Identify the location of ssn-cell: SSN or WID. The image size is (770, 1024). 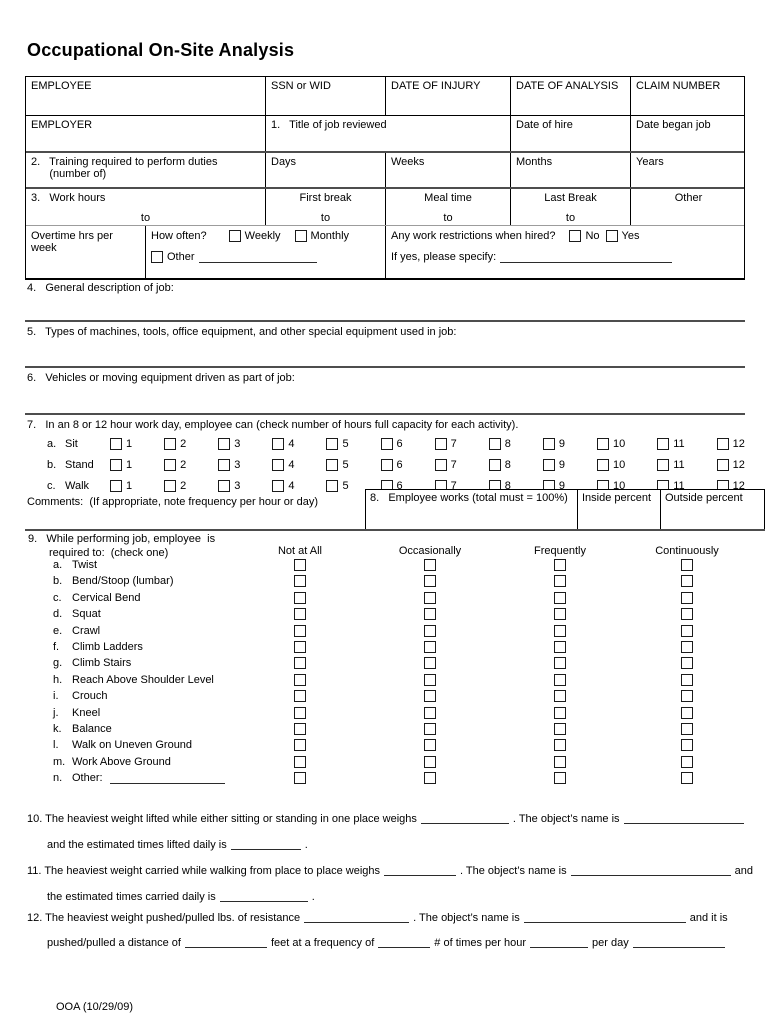
(326, 96).